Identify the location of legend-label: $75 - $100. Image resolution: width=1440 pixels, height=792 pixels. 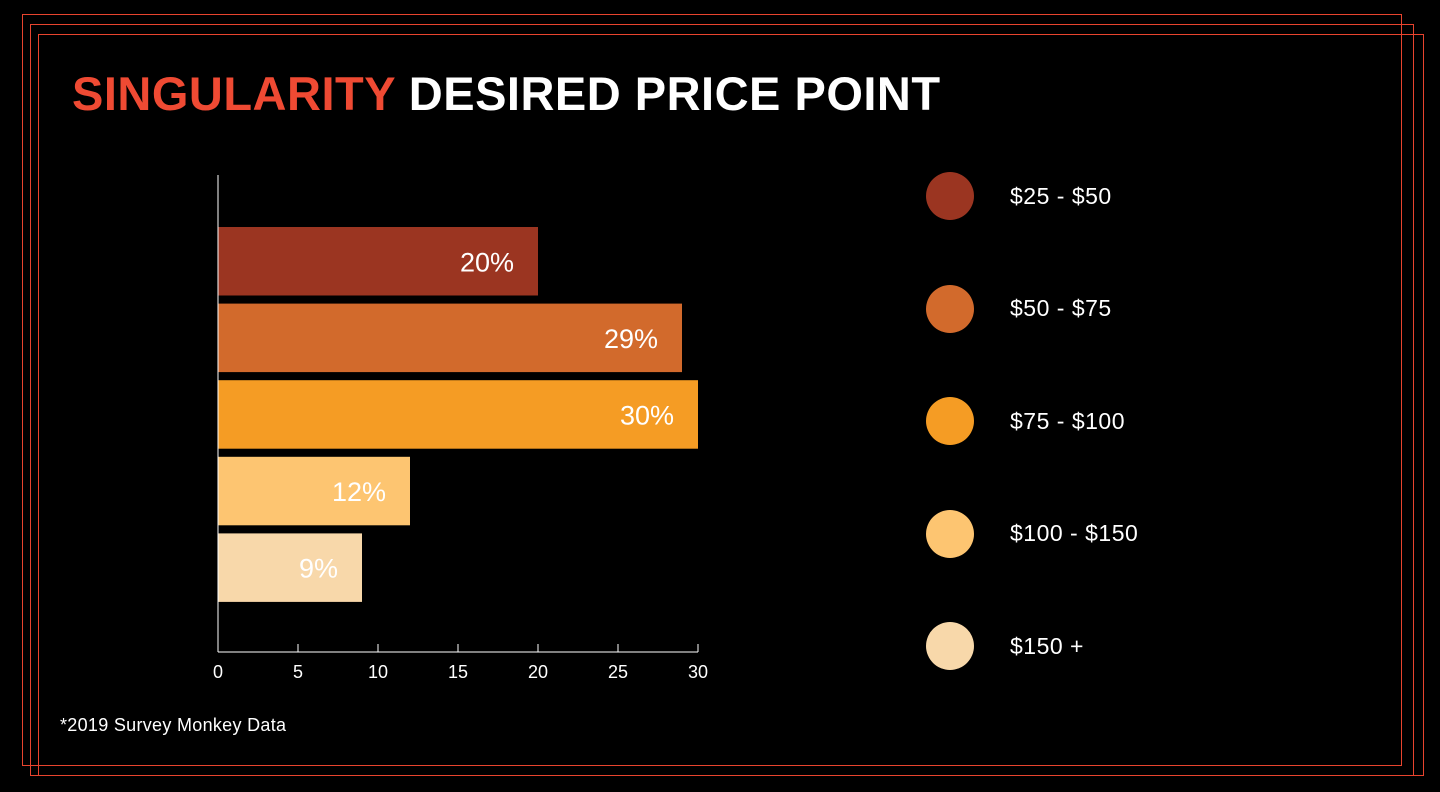
(1067, 420).